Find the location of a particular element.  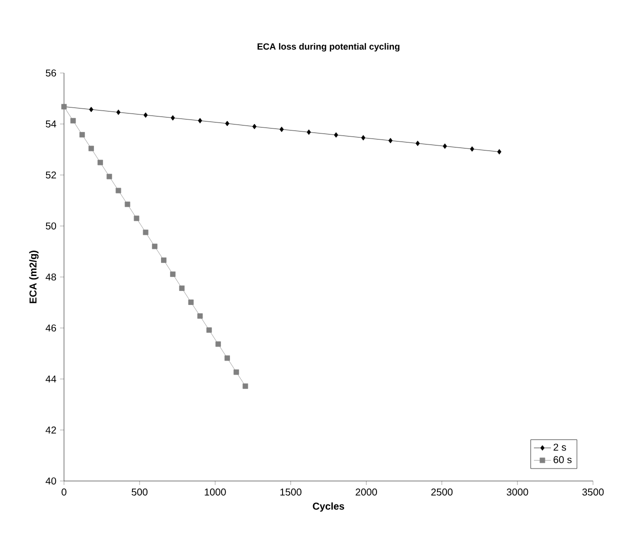

x-tick-label: 3000 is located at coordinates (517, 492).